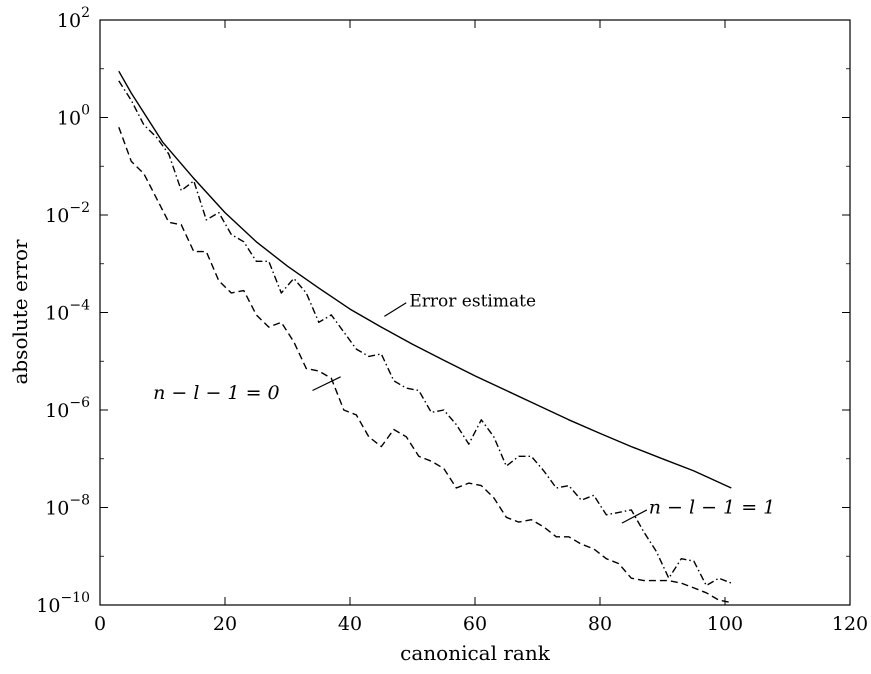 The width and height of the screenshot is (871, 674). I want to click on y-axis-label: absolute error, so click(20, 312).